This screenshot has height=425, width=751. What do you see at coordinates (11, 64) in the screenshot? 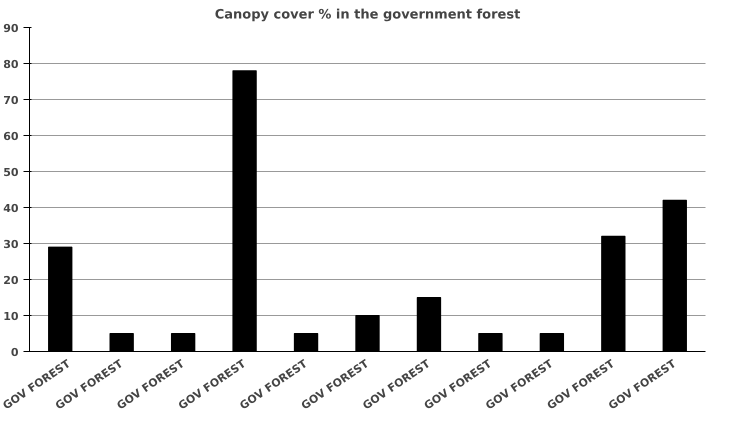
I see `y-tick-label: 80` at bounding box center [11, 64].